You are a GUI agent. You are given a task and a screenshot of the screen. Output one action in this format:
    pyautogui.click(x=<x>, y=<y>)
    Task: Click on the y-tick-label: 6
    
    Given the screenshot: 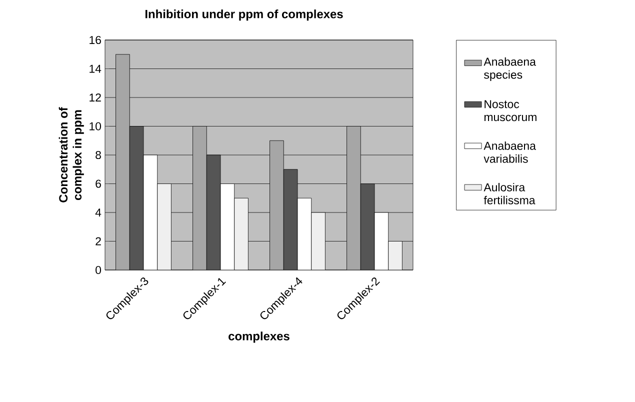 What is the action you would take?
    pyautogui.click(x=98, y=184)
    